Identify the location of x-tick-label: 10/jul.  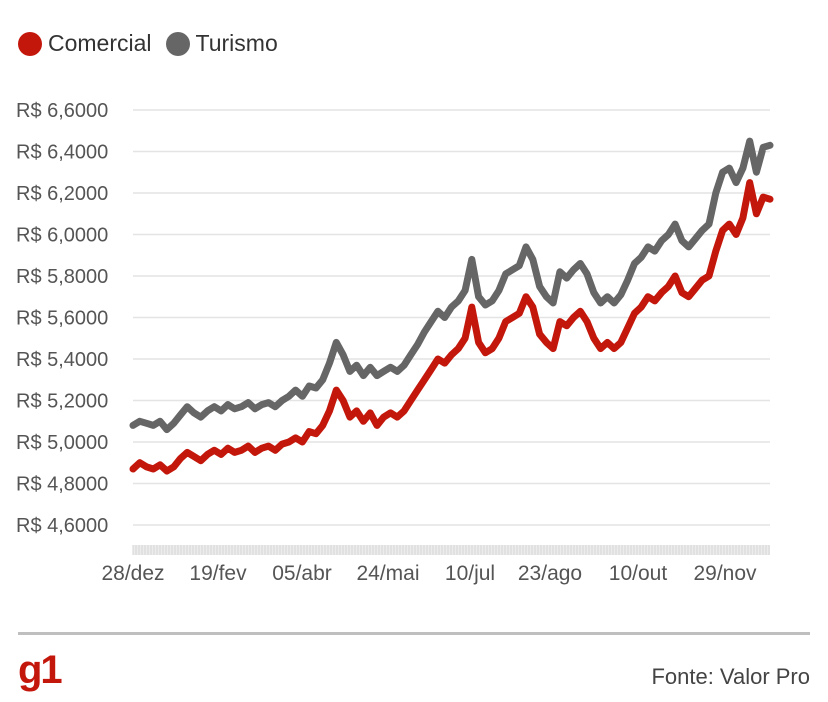
(470, 573).